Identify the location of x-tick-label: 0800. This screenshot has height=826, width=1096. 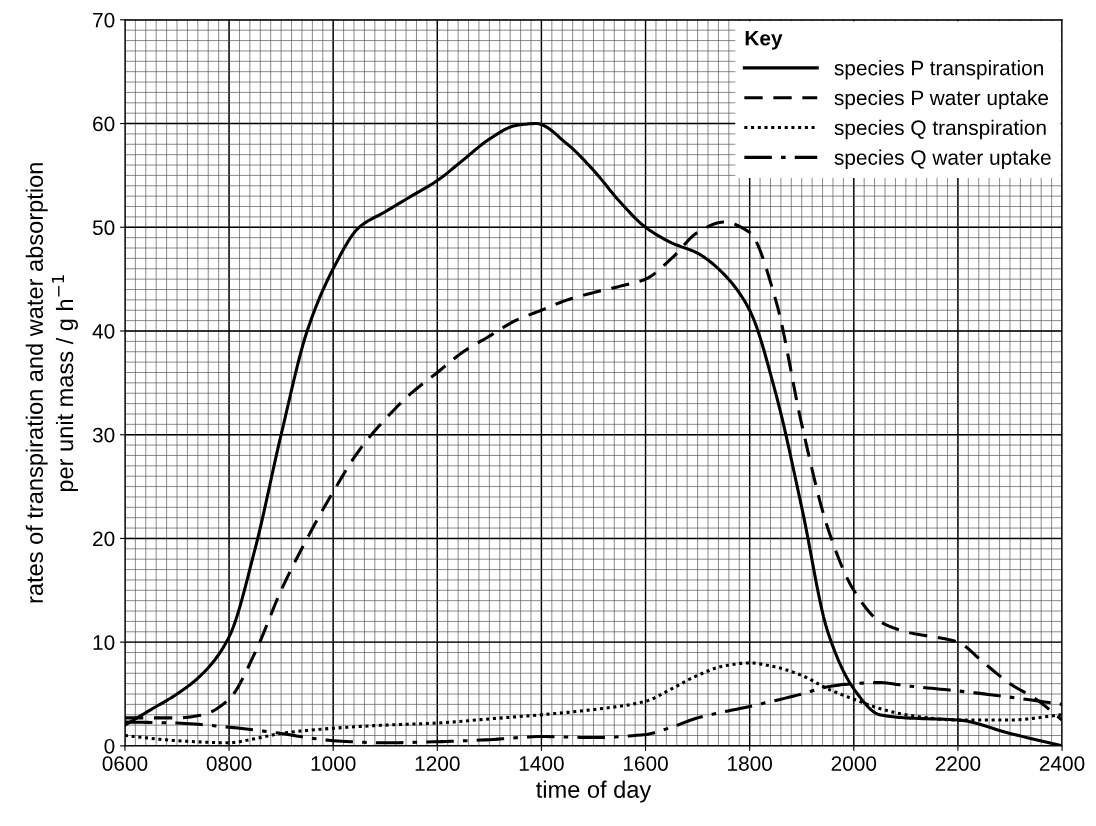
(229, 763).